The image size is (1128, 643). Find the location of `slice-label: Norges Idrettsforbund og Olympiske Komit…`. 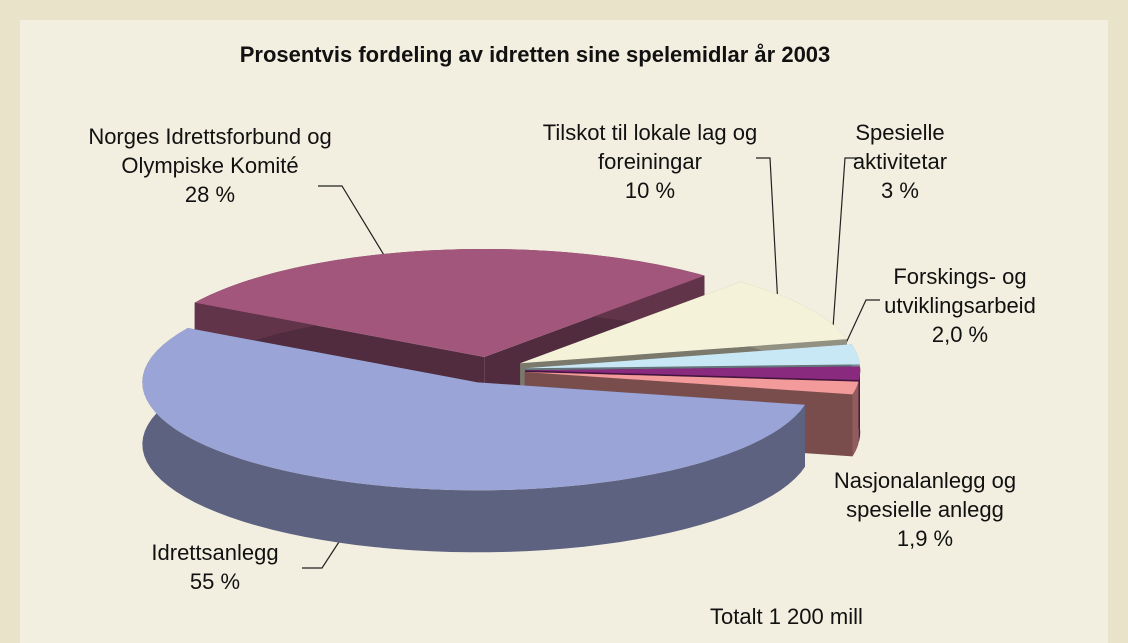

slice-label: Norges Idrettsforbund og Olympiske Komit… is located at coordinates (210, 165).